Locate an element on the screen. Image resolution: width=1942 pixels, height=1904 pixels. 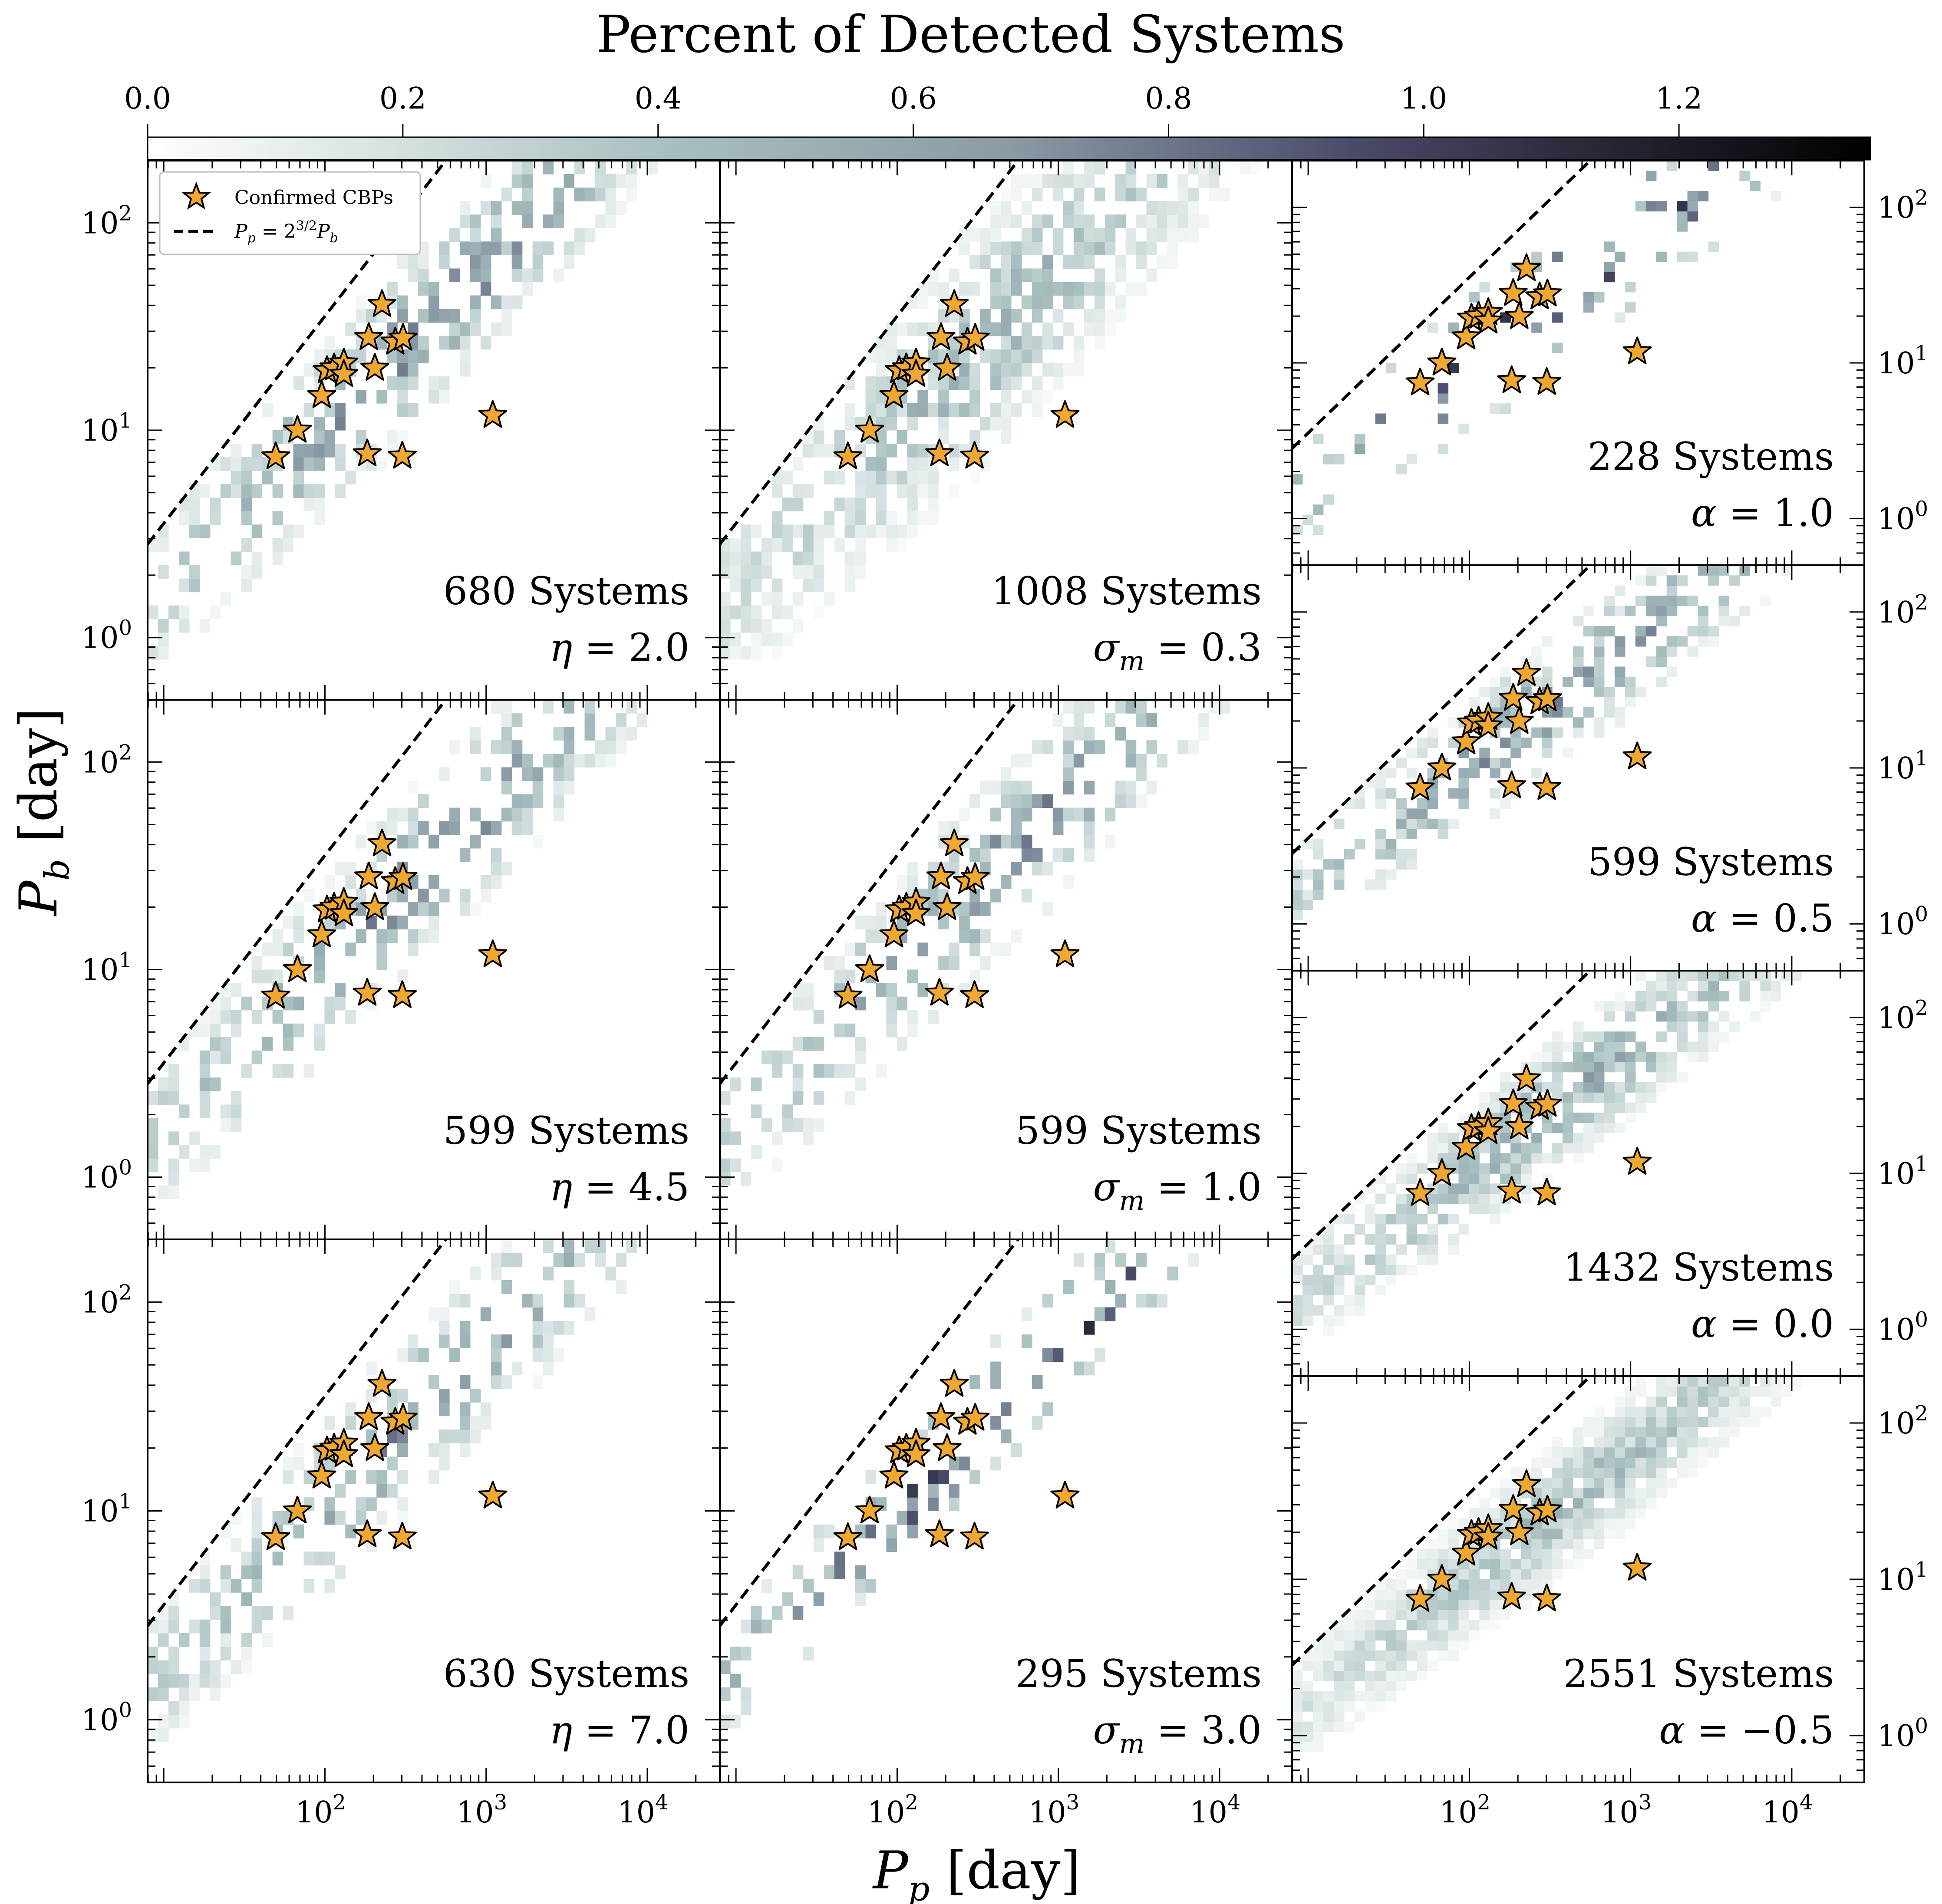
tick-label: 102 is located at coordinates (1465, 1810).